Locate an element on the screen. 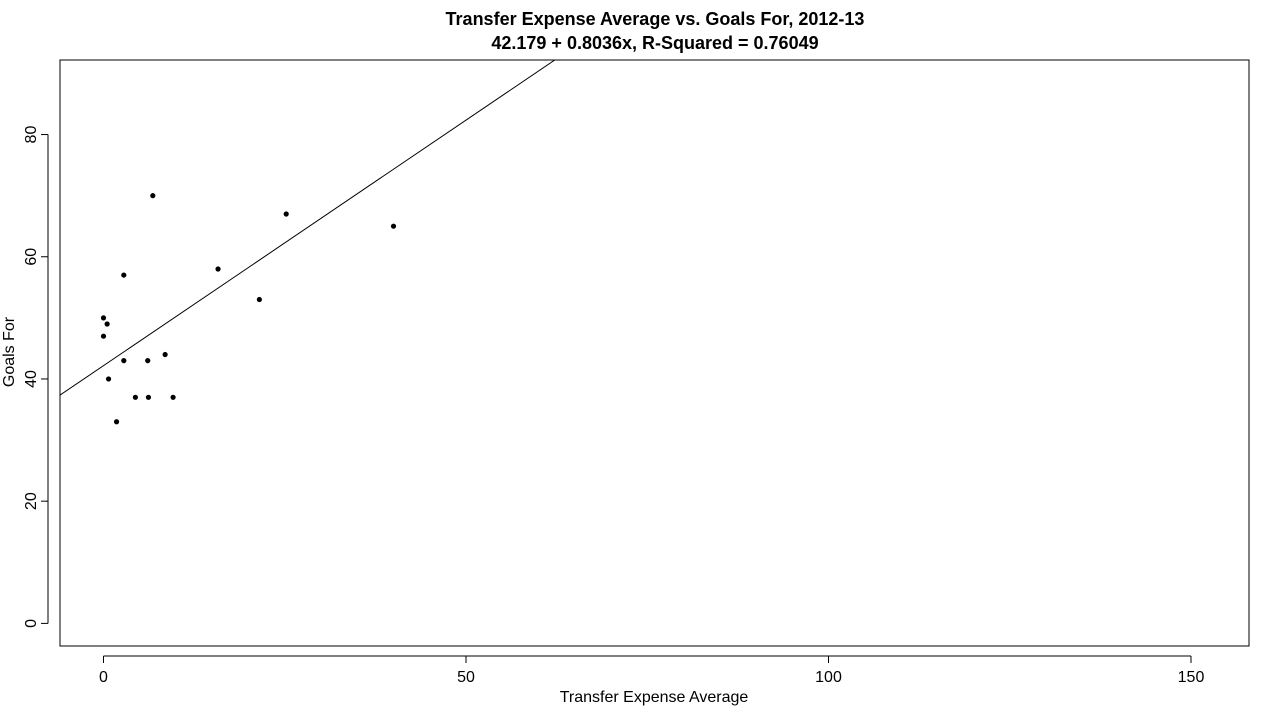  y-tick-label: 60 is located at coordinates (31, 257).